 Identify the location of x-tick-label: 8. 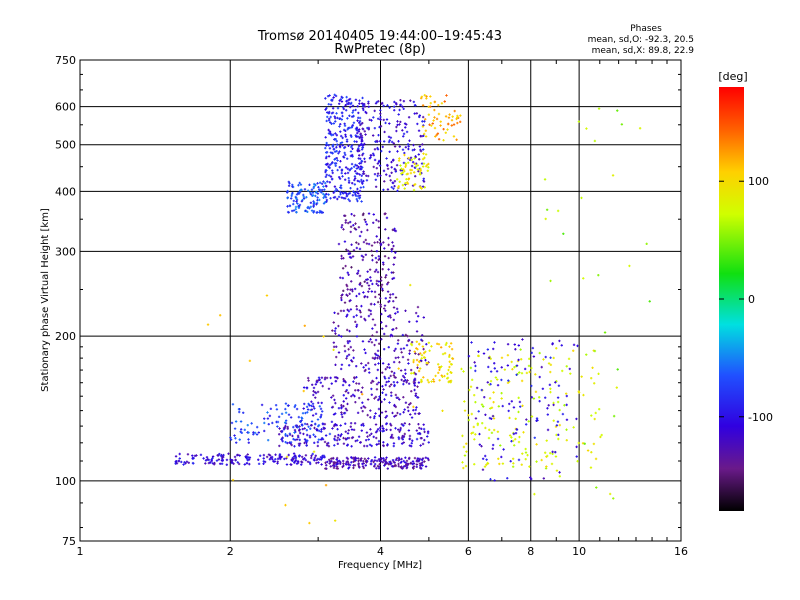
(530, 551).